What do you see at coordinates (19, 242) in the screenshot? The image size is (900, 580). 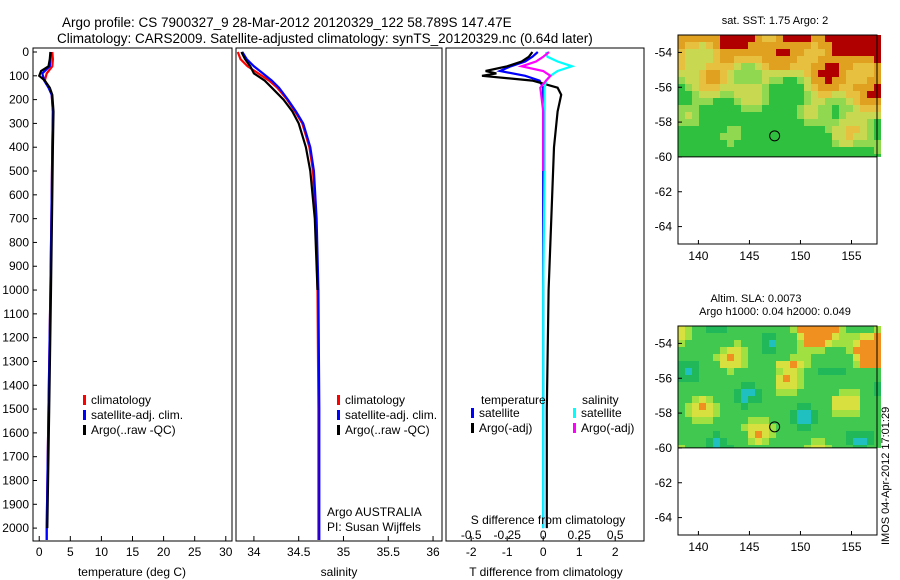 I see `depth-tick-label: 800` at bounding box center [19, 242].